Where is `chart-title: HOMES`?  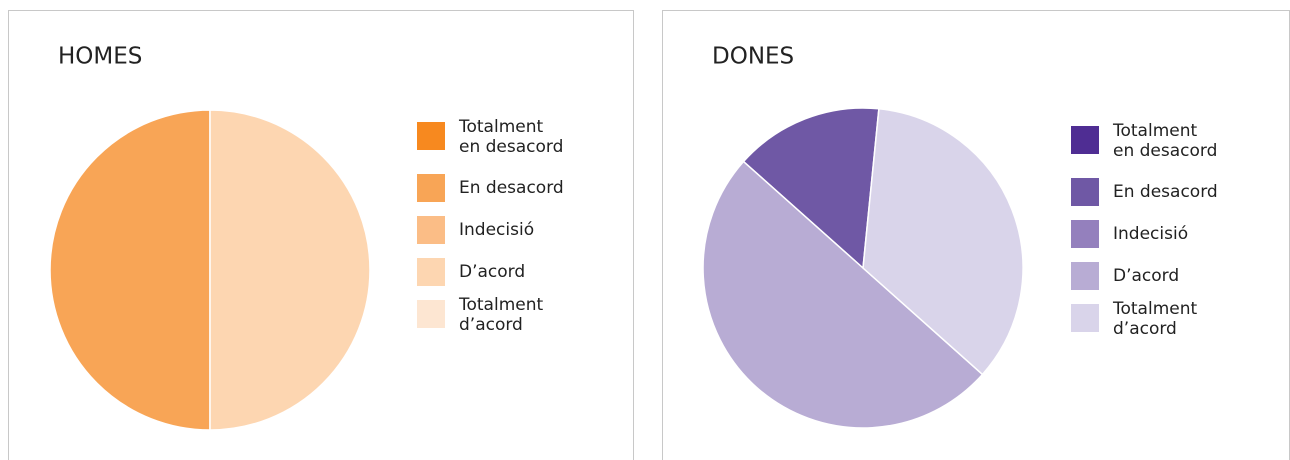 chart-title: HOMES is located at coordinates (100, 57).